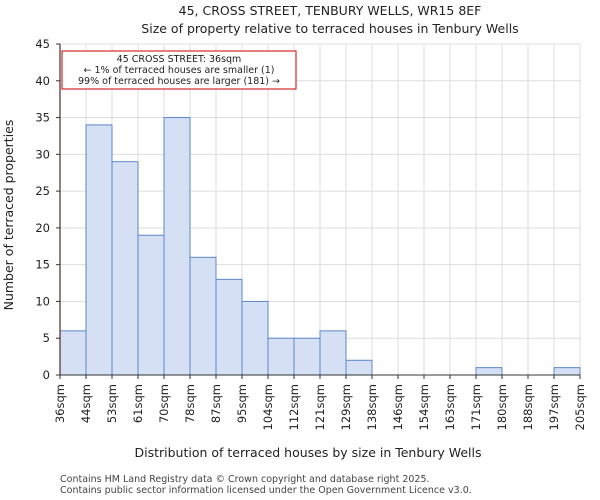 Image resolution: width=600 pixels, height=500 pixels. What do you see at coordinates (190, 403) in the screenshot?
I see `x-tick-label: 78sqm` at bounding box center [190, 403].